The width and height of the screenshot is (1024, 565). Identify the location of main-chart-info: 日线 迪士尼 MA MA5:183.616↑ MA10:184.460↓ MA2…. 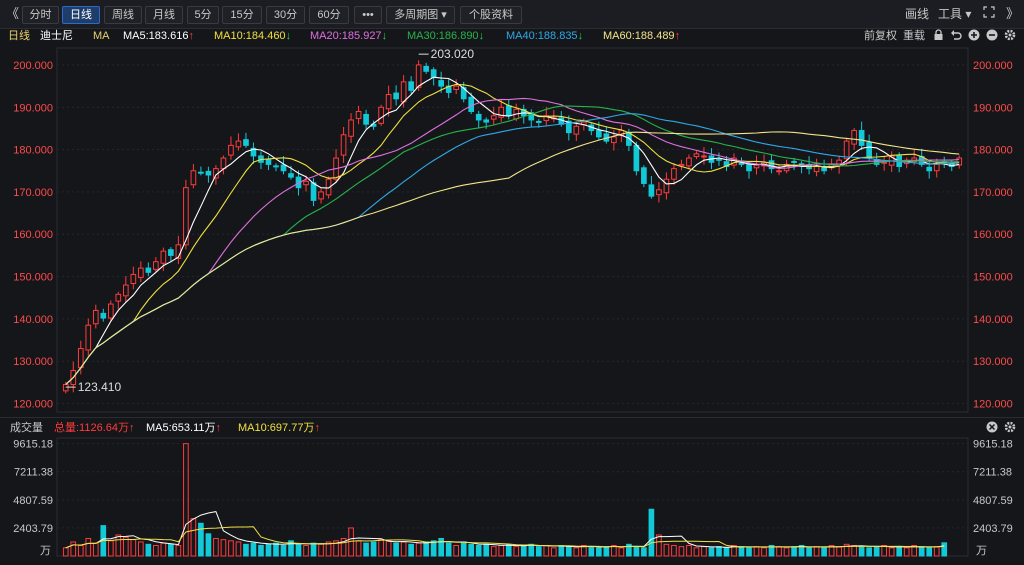
(512, 36).